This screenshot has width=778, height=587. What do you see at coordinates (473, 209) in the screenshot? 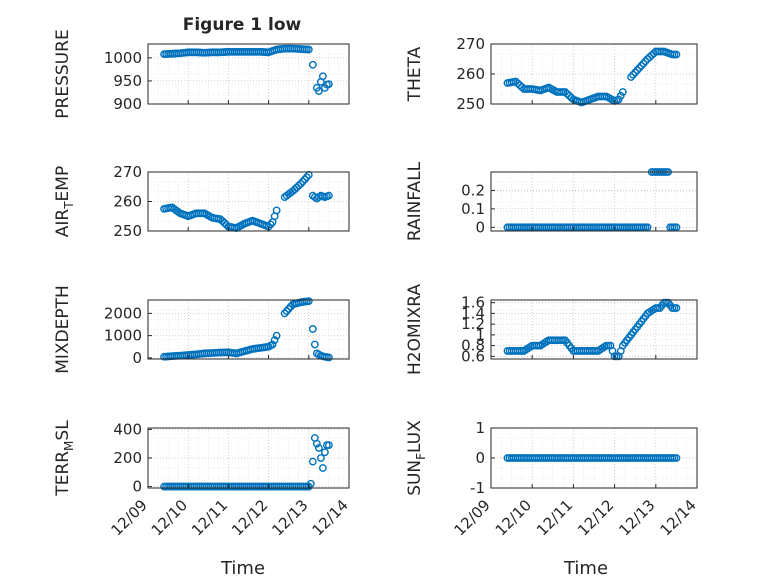
I see `y-tick-label: 0.1` at bounding box center [473, 209].